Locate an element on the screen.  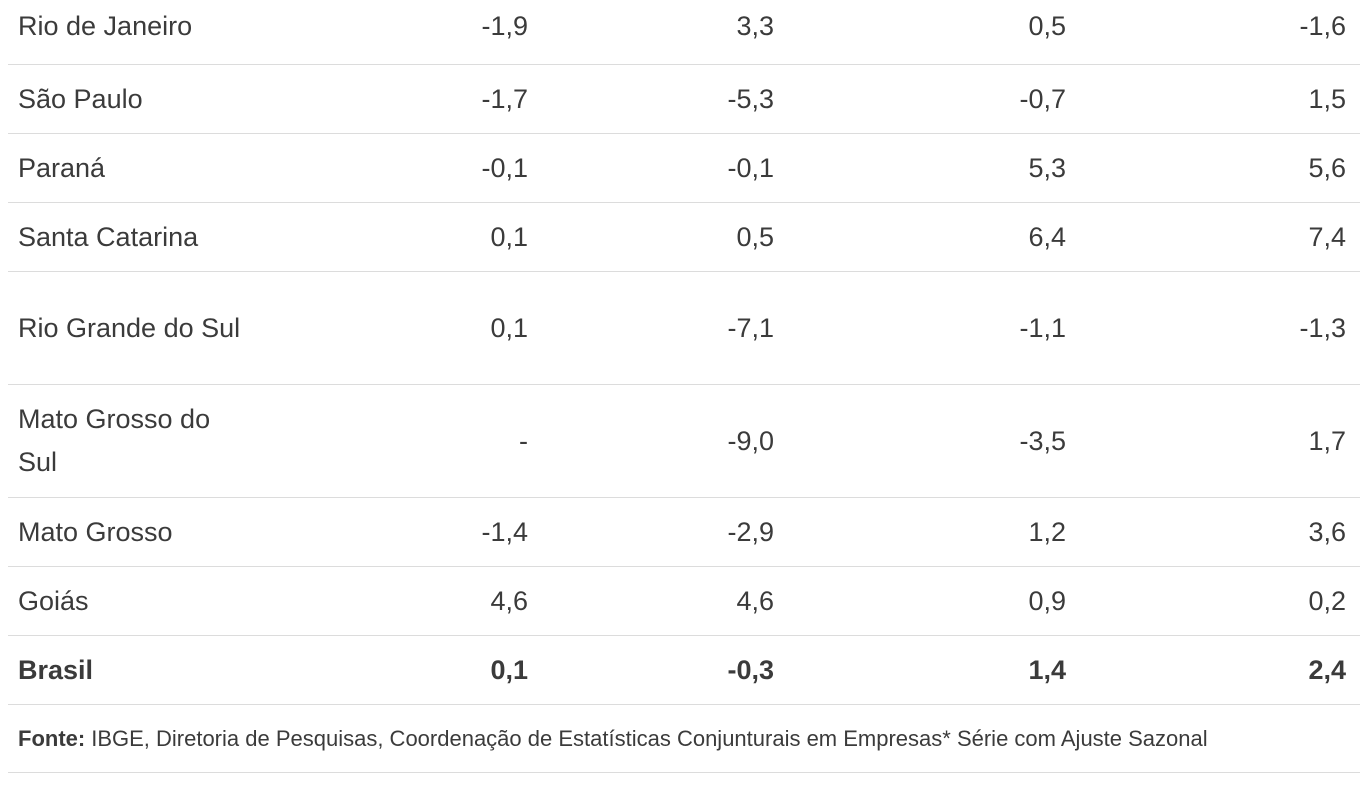
value-cell: -1,6 is located at coordinates (1322, 25).